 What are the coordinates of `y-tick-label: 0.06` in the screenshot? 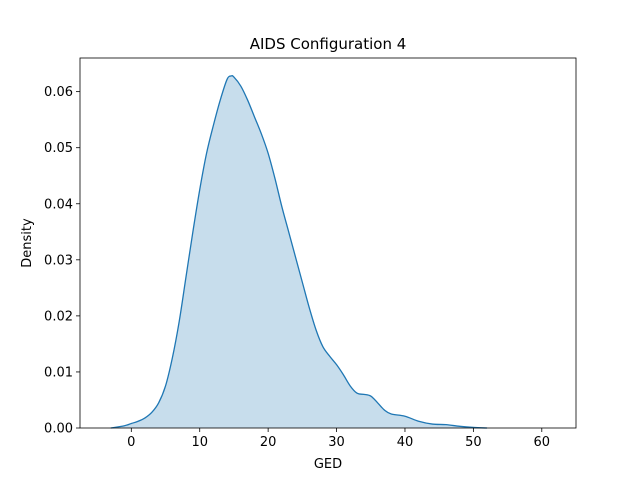 It's located at (58, 92).